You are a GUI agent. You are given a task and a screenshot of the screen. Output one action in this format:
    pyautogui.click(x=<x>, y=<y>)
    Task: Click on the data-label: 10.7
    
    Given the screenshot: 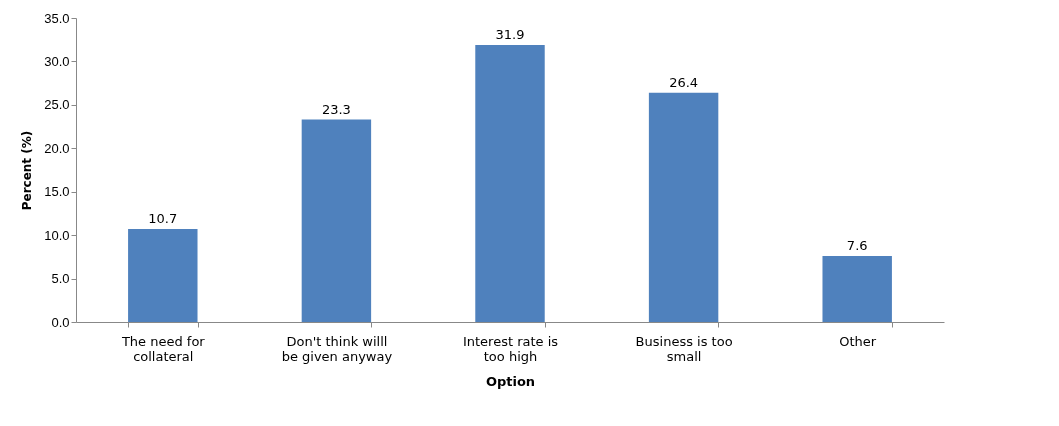 What is the action you would take?
    pyautogui.click(x=163, y=219)
    